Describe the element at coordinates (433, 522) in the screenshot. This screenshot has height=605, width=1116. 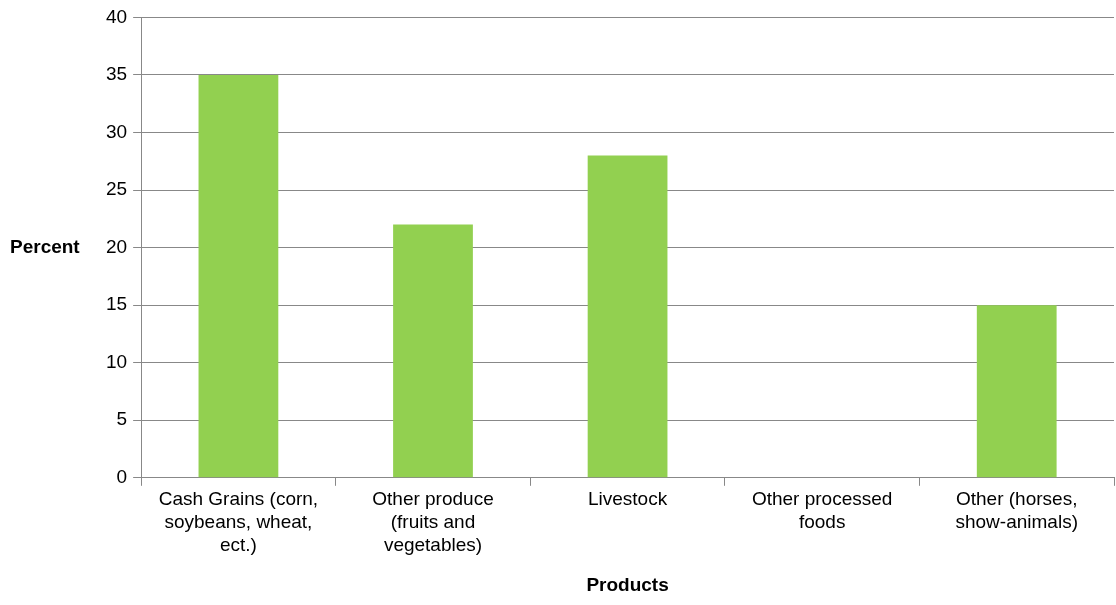
I see `x-tick-label: Other produce (fruits and vegetables)` at that location.